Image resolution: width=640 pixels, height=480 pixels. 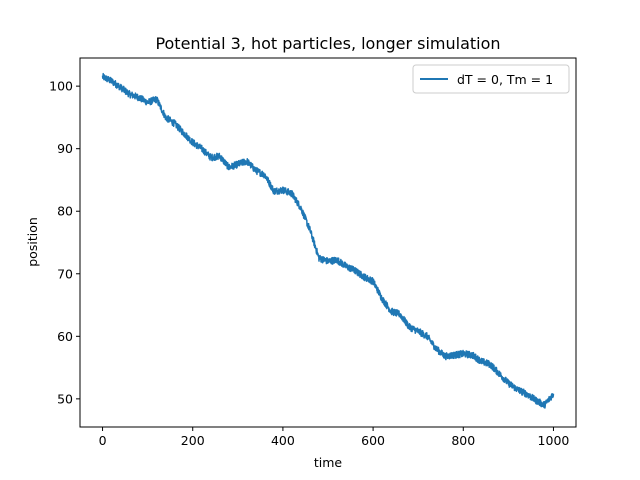 What do you see at coordinates (283, 440) in the screenshot?
I see `x-tick-label: 400` at bounding box center [283, 440].